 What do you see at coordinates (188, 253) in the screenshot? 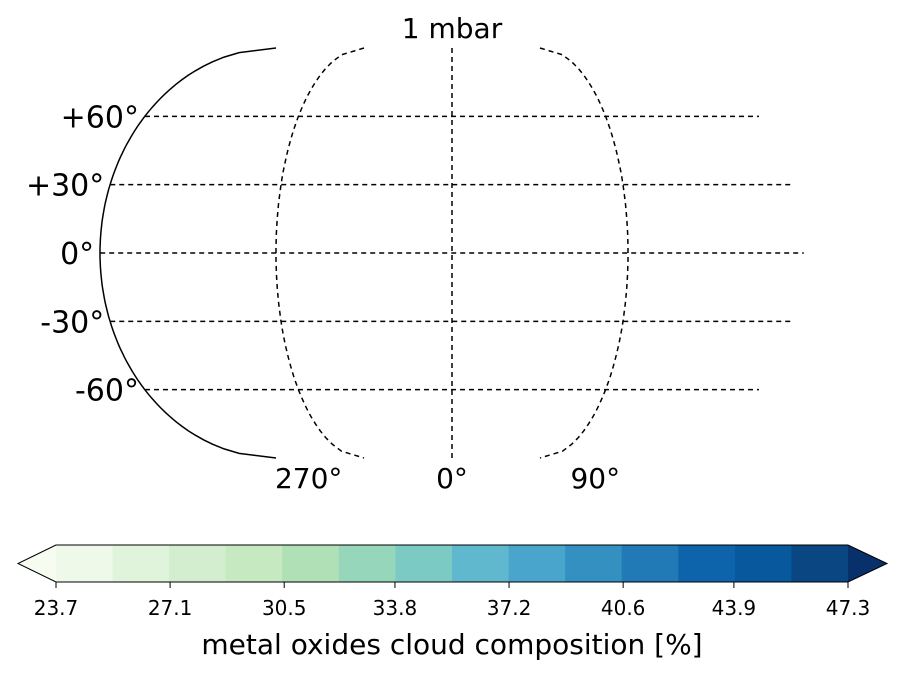
I see `globe-outline` at bounding box center [188, 253].